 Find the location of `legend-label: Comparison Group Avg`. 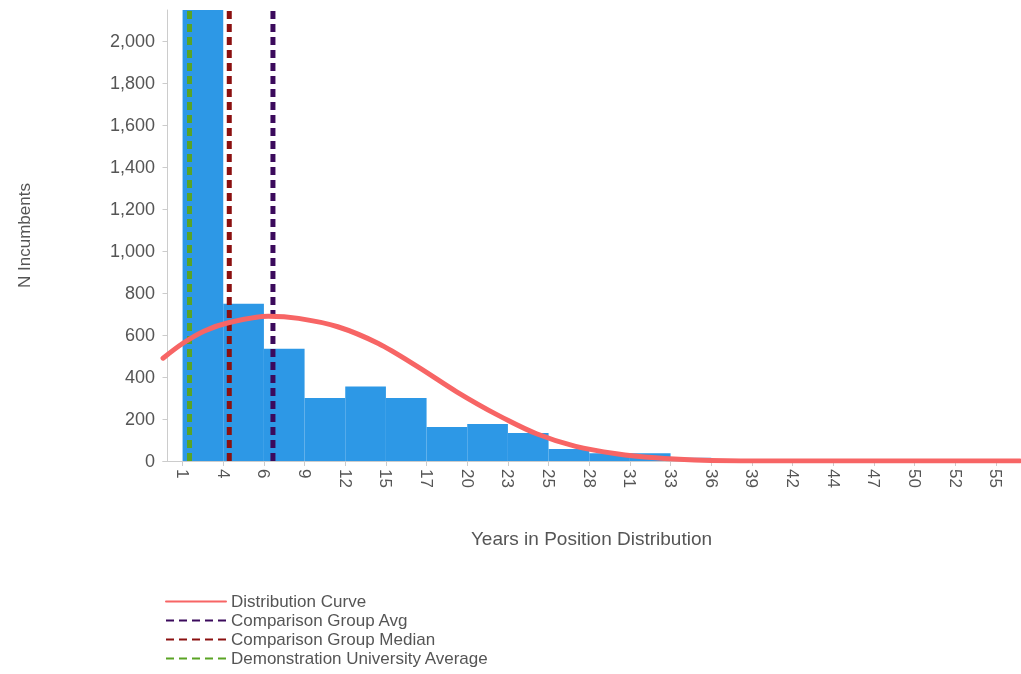

legend-label: Comparison Group Avg is located at coordinates (319, 620).